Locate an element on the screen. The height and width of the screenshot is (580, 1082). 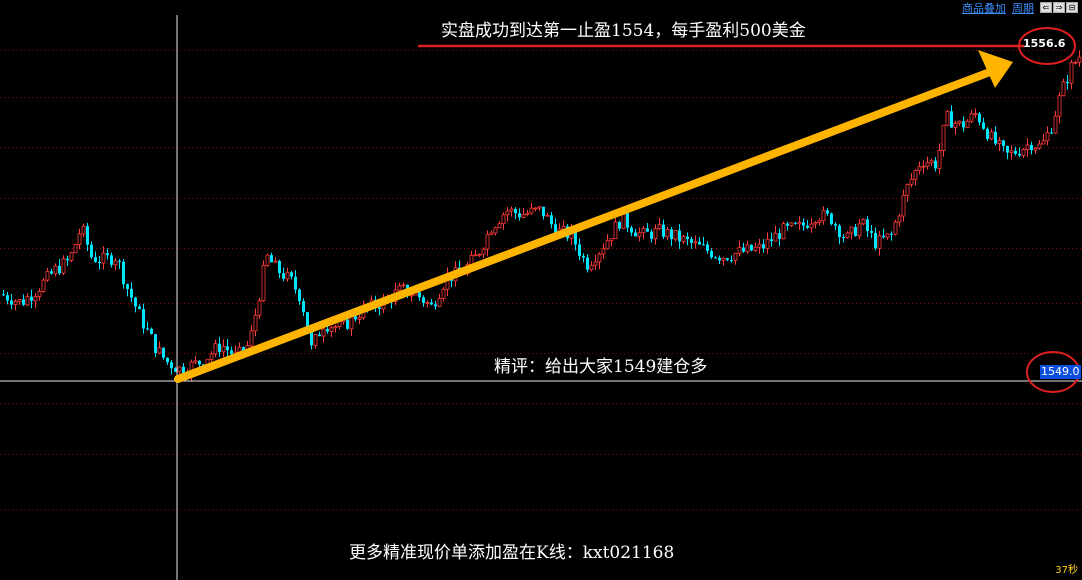
target-price-circle is located at coordinates (1047, 46).